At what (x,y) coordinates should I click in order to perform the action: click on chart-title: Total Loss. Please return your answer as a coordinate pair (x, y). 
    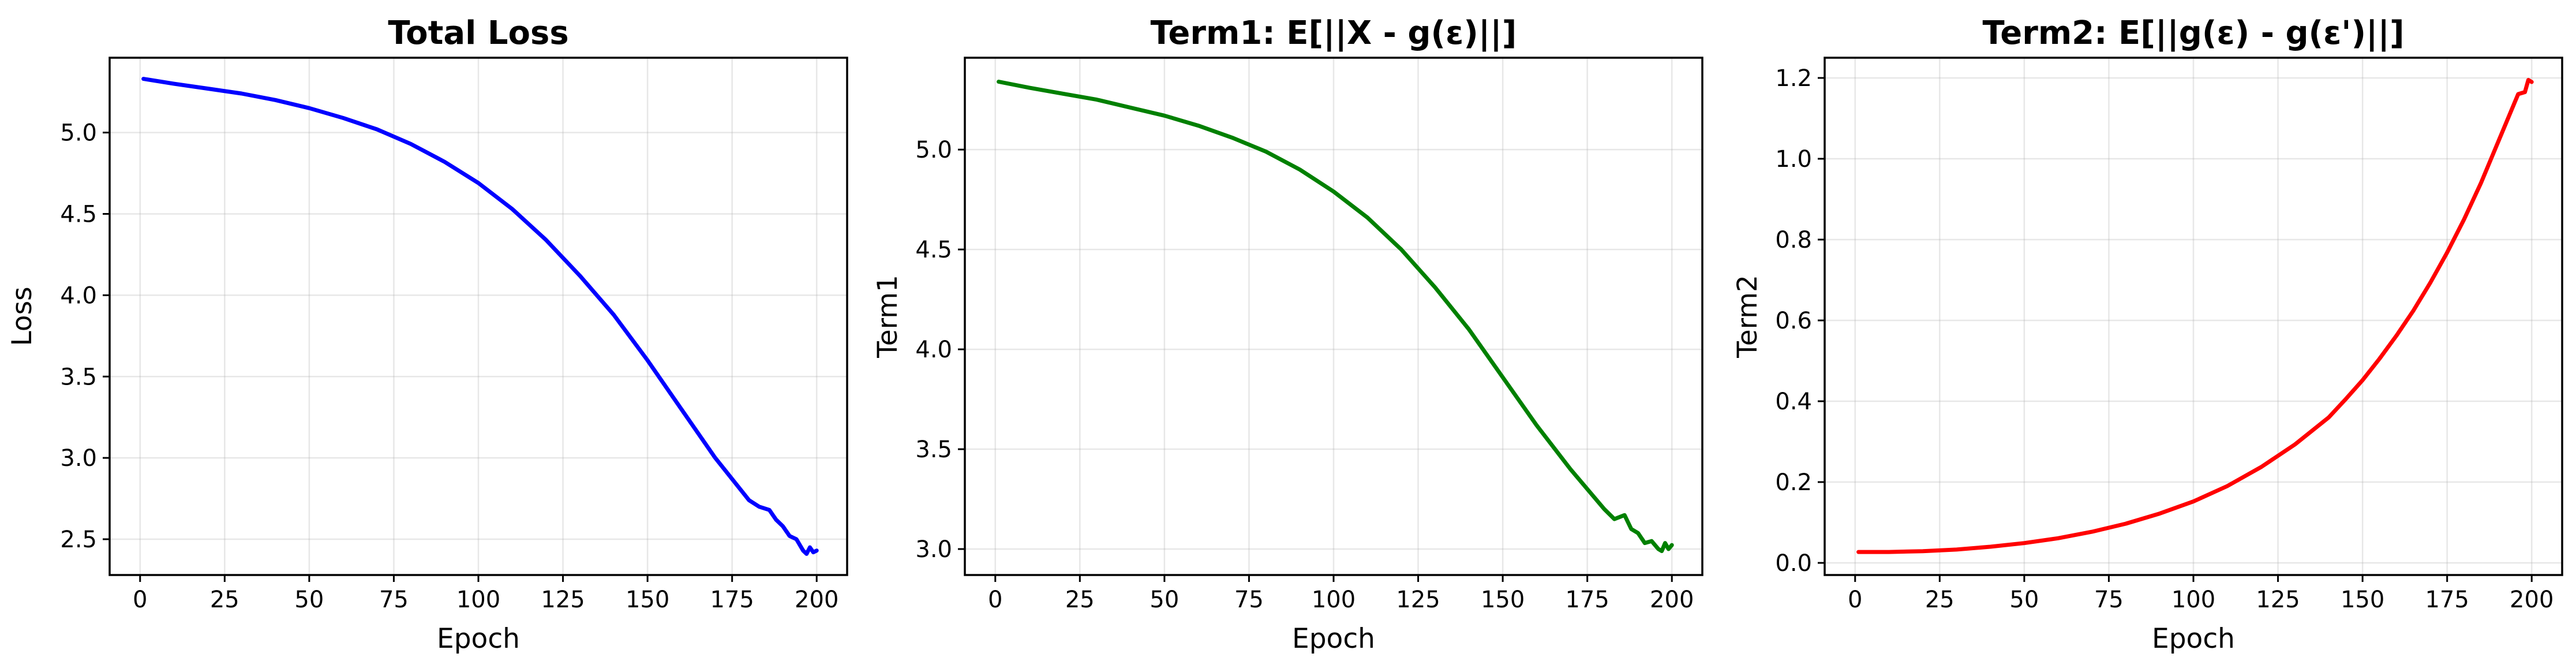
    Looking at the image, I should click on (478, 33).